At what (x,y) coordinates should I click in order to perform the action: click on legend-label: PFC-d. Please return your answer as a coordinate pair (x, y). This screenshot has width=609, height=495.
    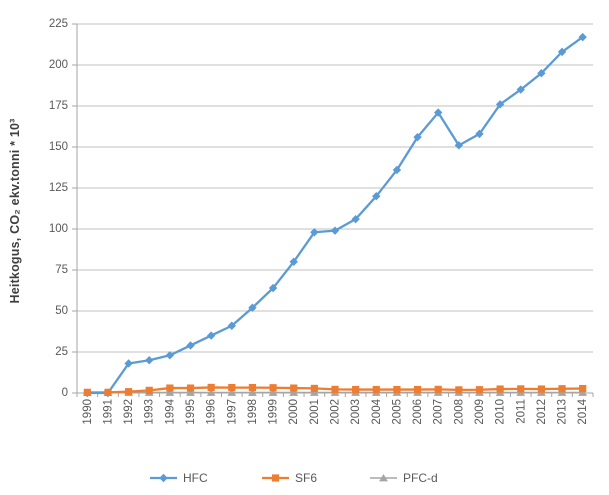
    Looking at the image, I should click on (420, 478).